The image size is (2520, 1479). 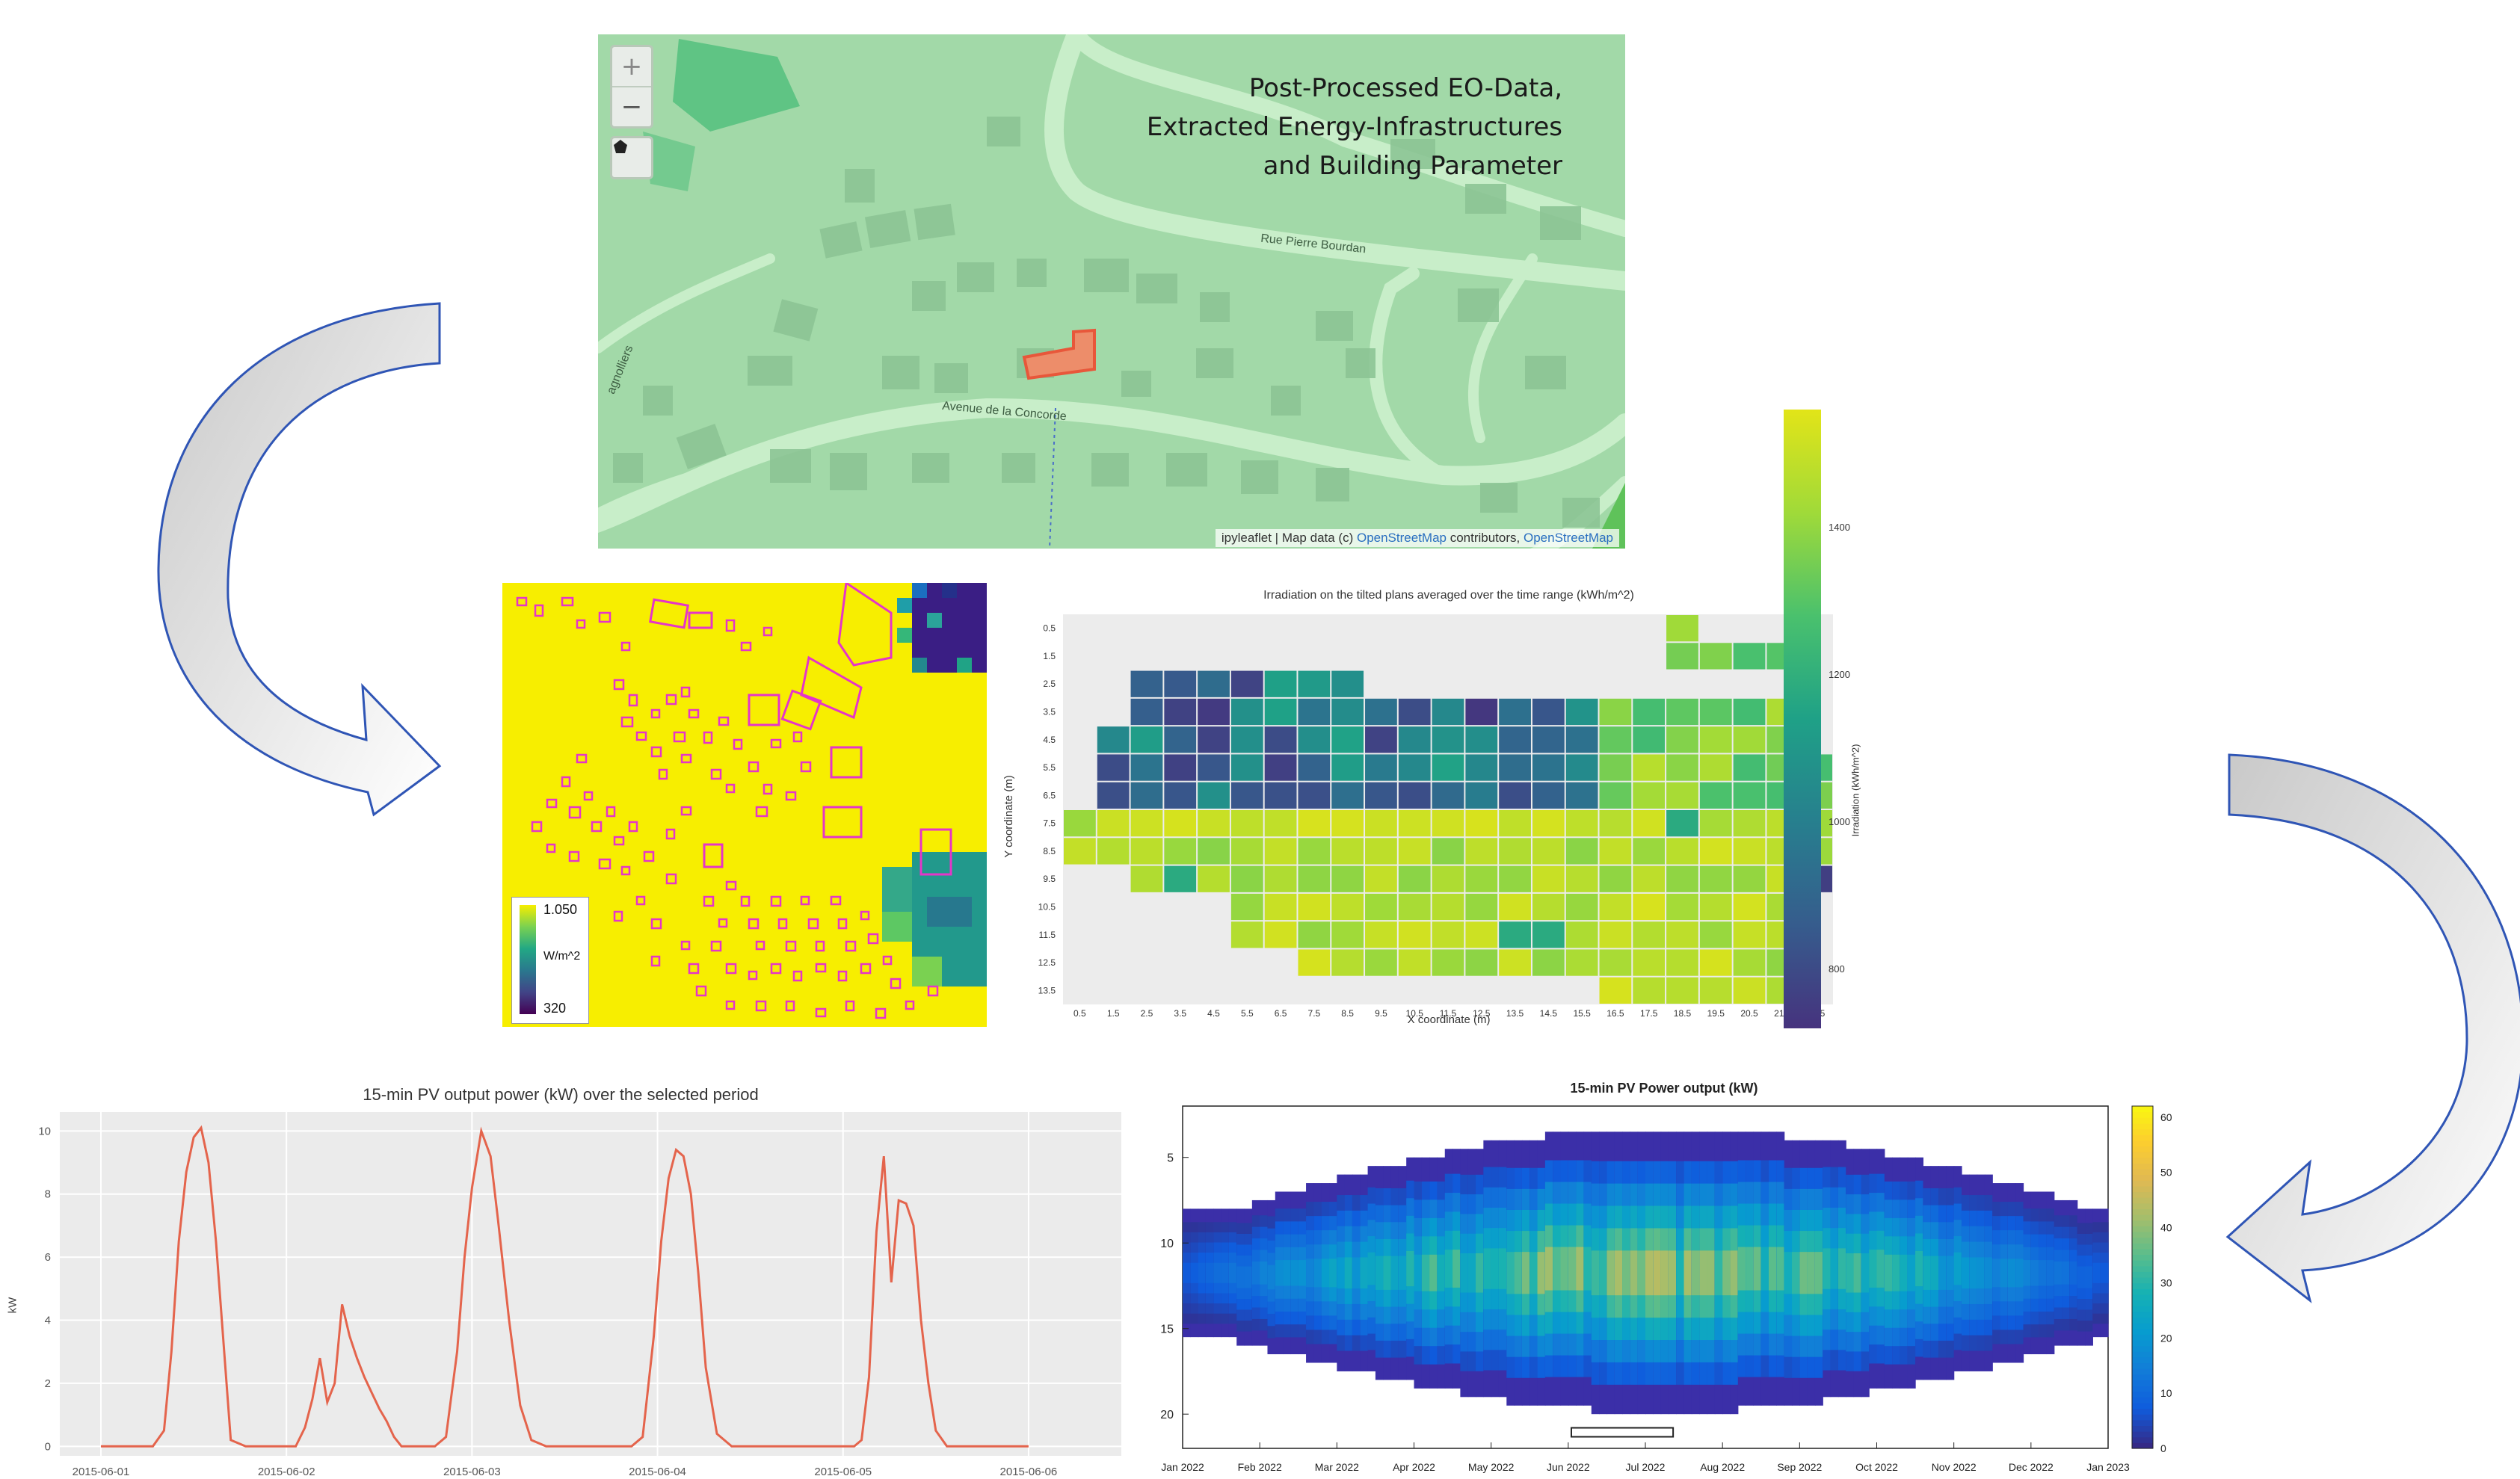 I want to click on x-tick-label: Apr 2022, so click(x=1414, y=1467).